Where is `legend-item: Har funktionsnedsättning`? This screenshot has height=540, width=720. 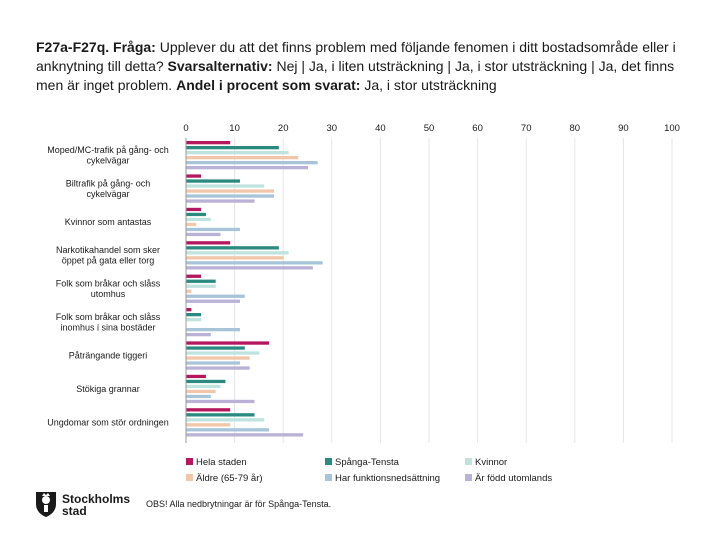 legend-item: Har funktionsnedsättning is located at coordinates (382, 478).